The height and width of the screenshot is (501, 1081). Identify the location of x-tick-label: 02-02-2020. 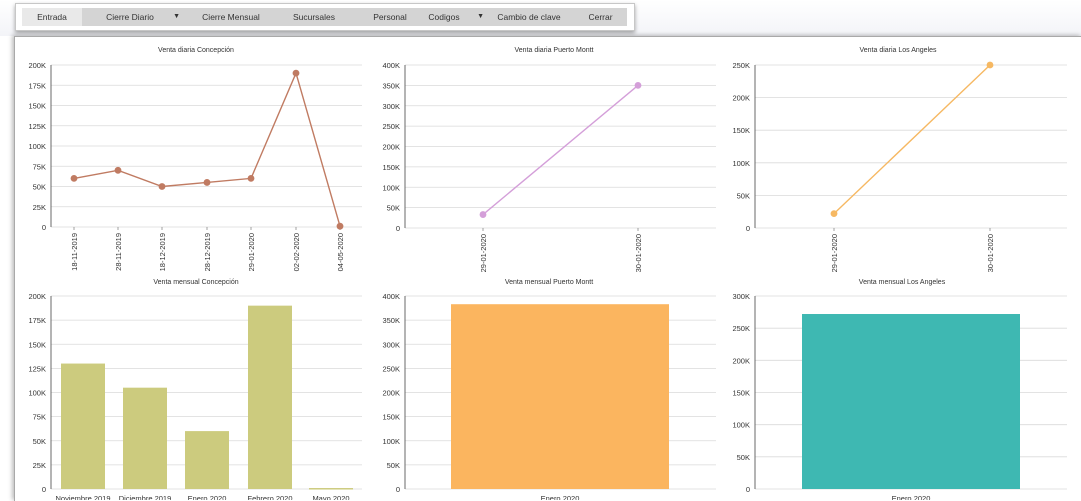
(296, 252).